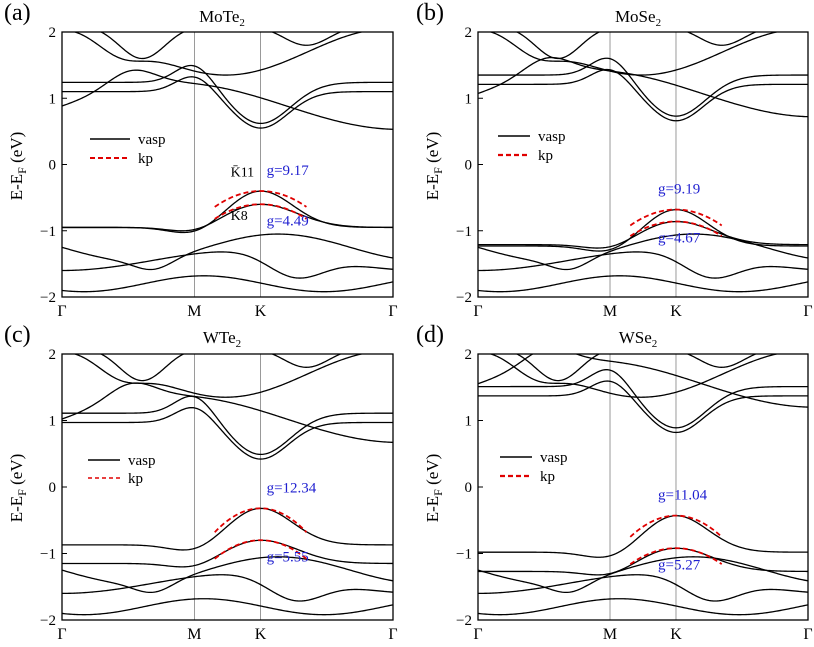 This screenshot has height=647, width=814. What do you see at coordinates (292, 488) in the screenshot?
I see `g-label-k11: g=12.34` at bounding box center [292, 488].